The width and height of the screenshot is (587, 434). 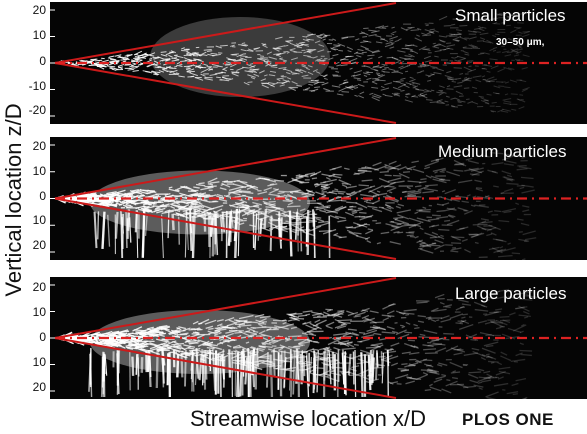 What do you see at coordinates (225, 228) in the screenshot?
I see `cone-line-lower` at bounding box center [225, 228].